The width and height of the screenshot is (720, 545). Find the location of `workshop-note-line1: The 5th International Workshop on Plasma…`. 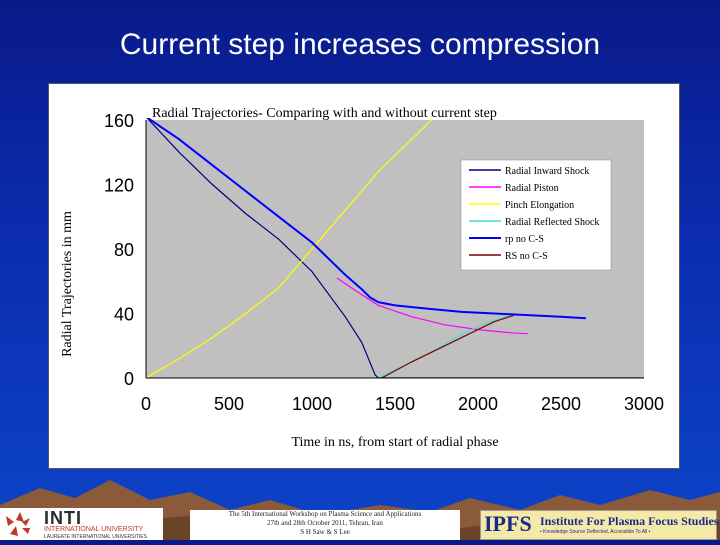

workshop-note-line1: The 5th International Workshop on Plasma… is located at coordinates (325, 514).